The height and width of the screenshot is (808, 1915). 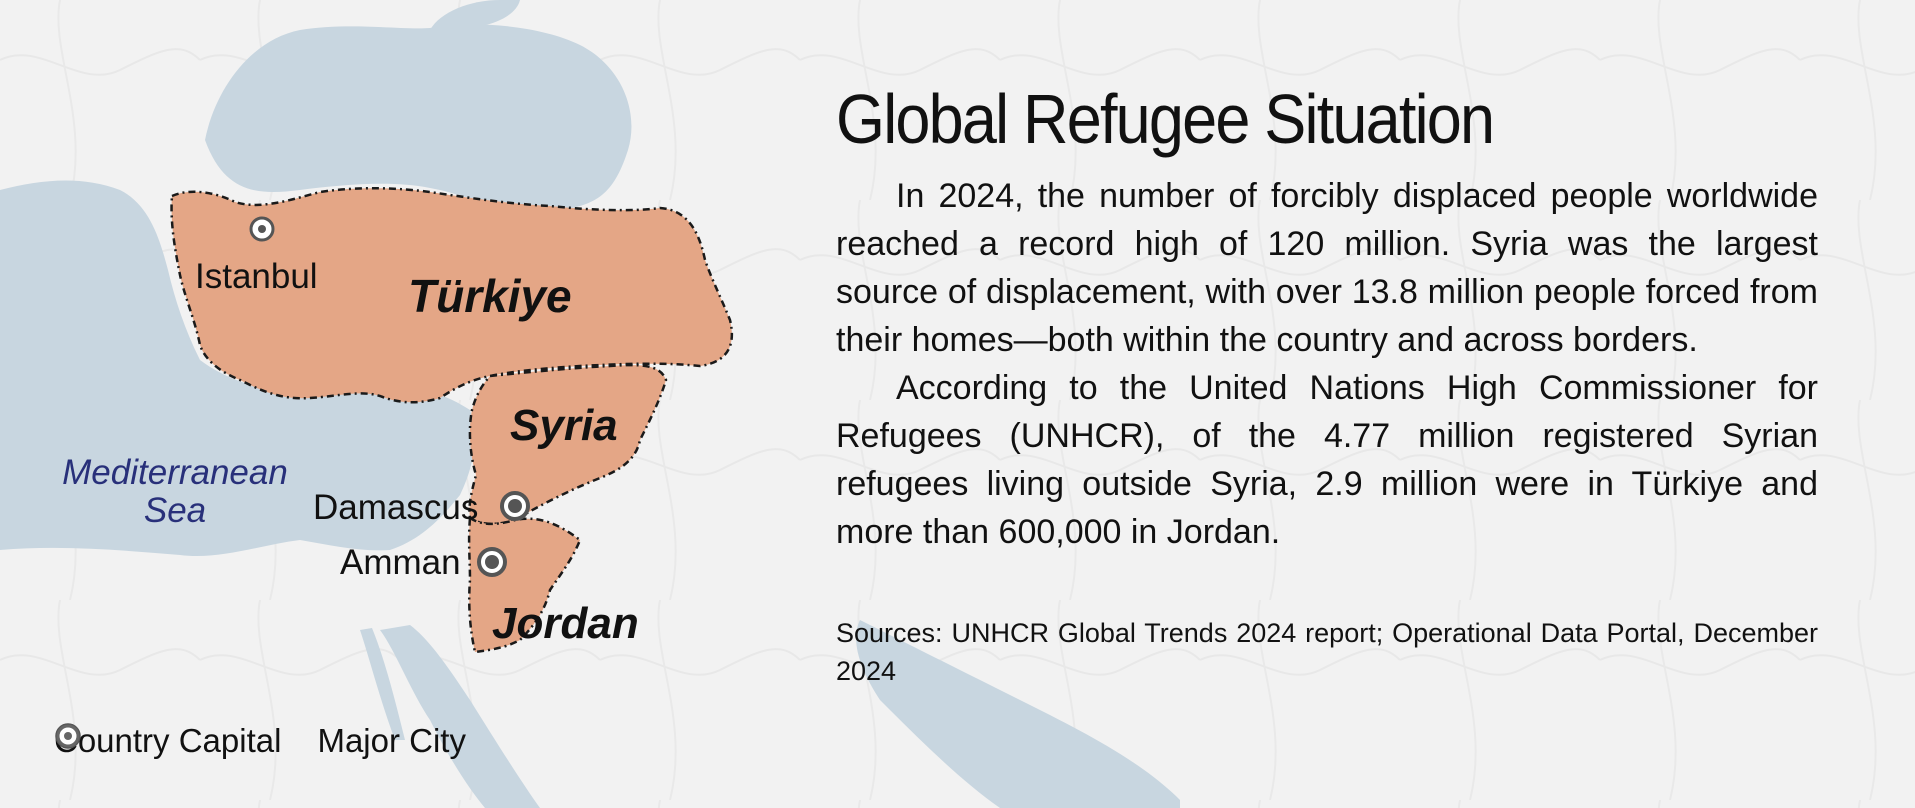 What do you see at coordinates (564, 425) in the screenshot?
I see `syria-label: Syria` at bounding box center [564, 425].